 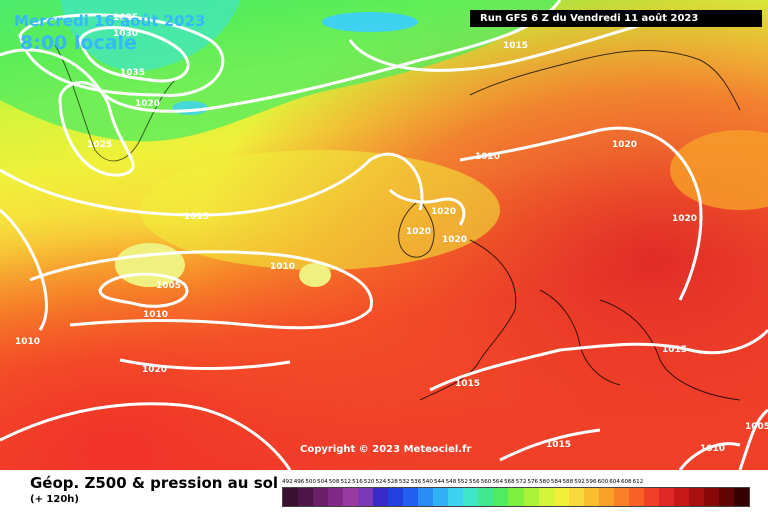 I want to click on scale-label: 612, so click(x=638, y=482).